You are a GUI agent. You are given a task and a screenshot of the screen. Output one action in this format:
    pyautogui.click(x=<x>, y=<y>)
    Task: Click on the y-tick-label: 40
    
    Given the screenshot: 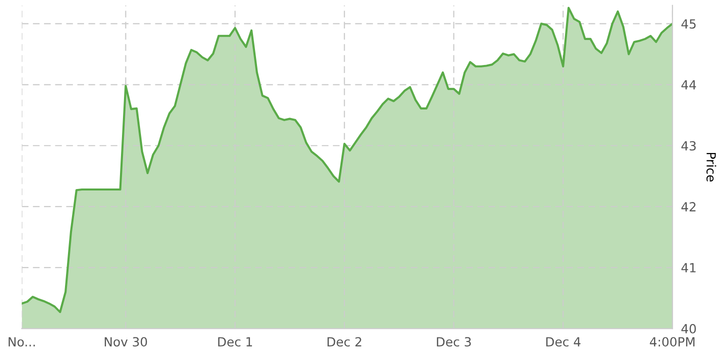 What is the action you would take?
    pyautogui.click(x=688, y=329)
    